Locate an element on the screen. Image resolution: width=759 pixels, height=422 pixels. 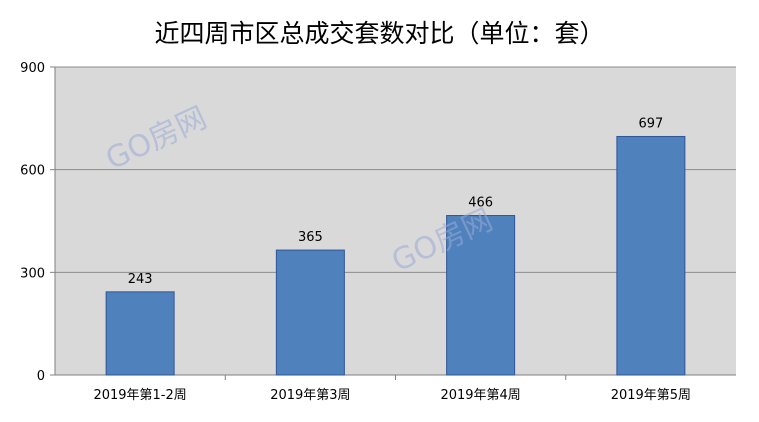
x-tick-label: 2019年第3周 is located at coordinates (310, 395).